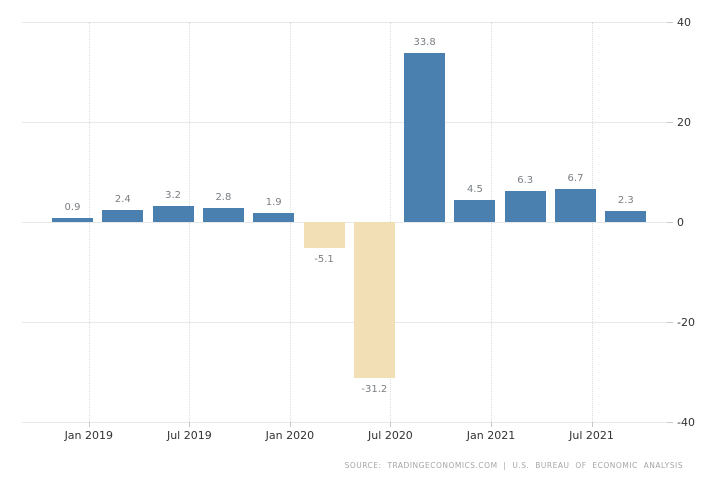  What do you see at coordinates (324, 259) in the screenshot?
I see `bar-value-label: -5.1` at bounding box center [324, 259].